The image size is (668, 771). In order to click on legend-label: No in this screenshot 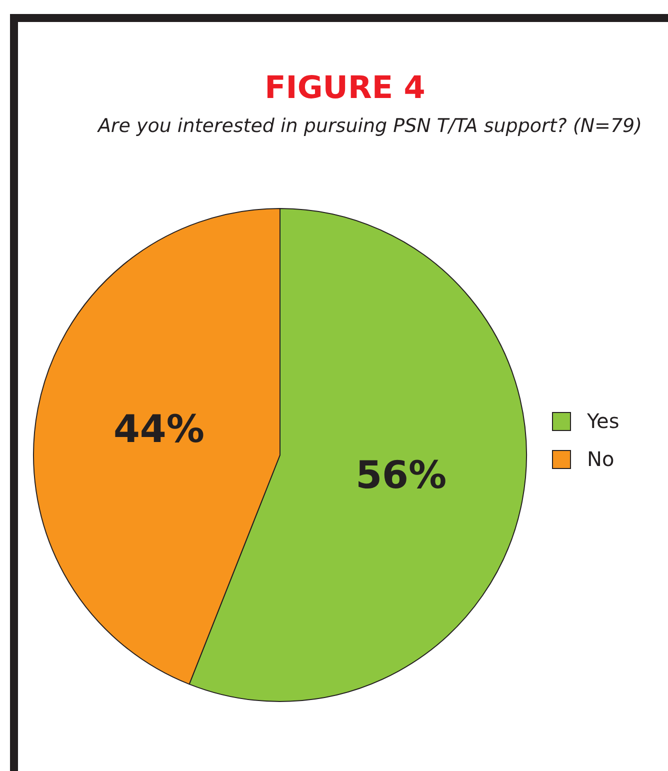, I will do `click(600, 459)`.